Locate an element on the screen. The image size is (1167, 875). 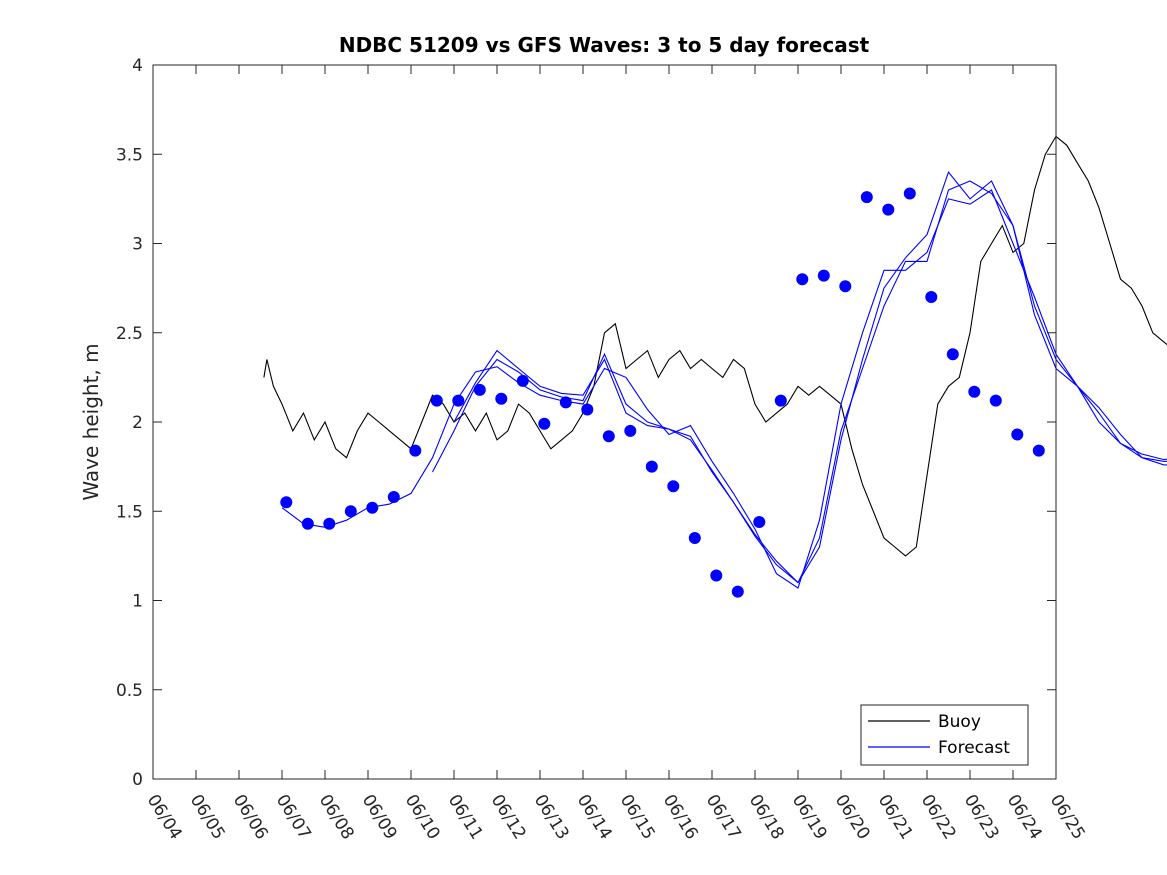
y-tick-label: 3.5 is located at coordinates (129, 155).